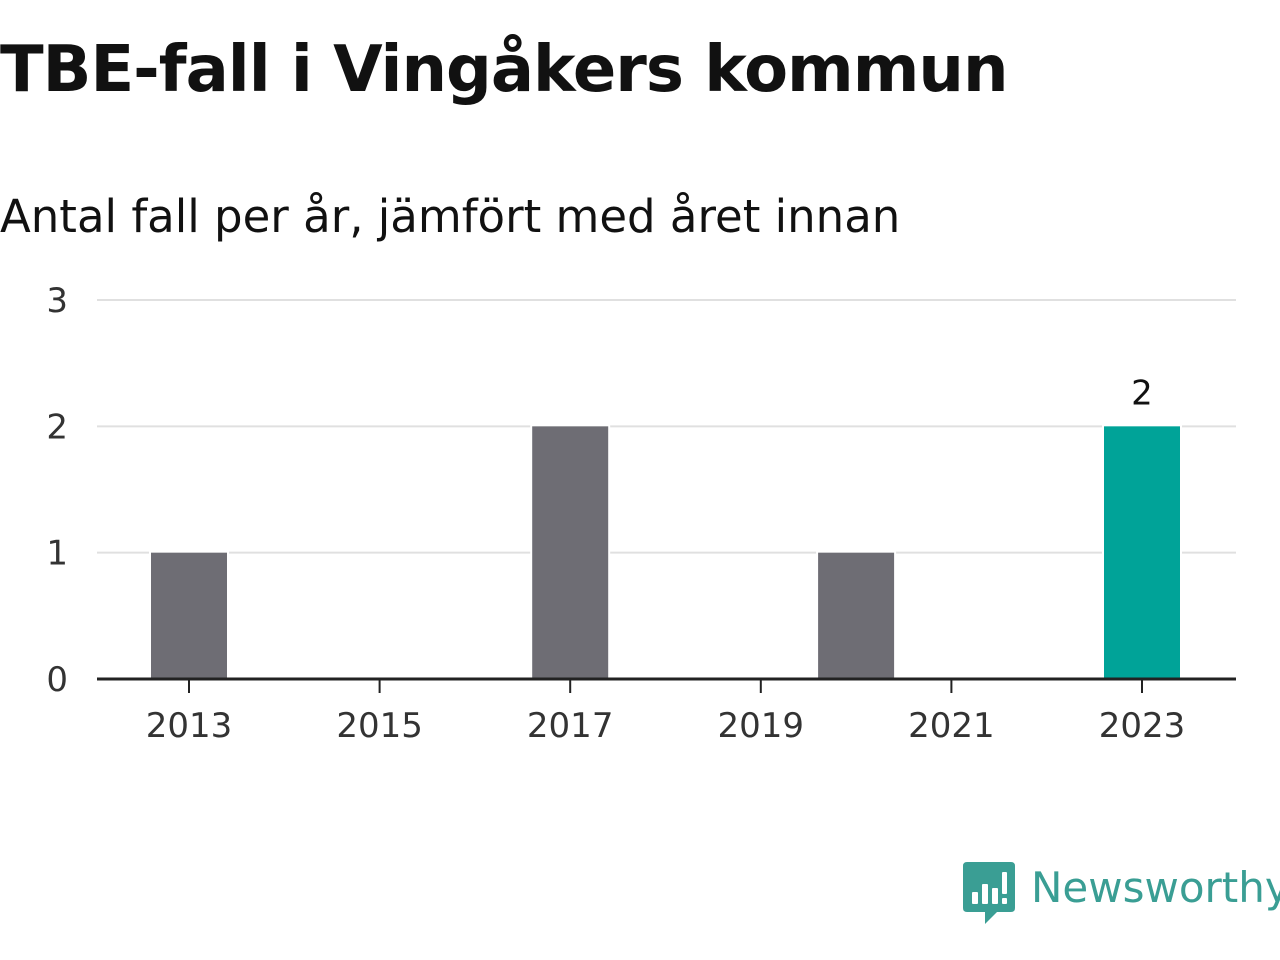 This screenshot has width=1280, height=960. What do you see at coordinates (951, 726) in the screenshot?
I see `x-tick-label: 2021` at bounding box center [951, 726].